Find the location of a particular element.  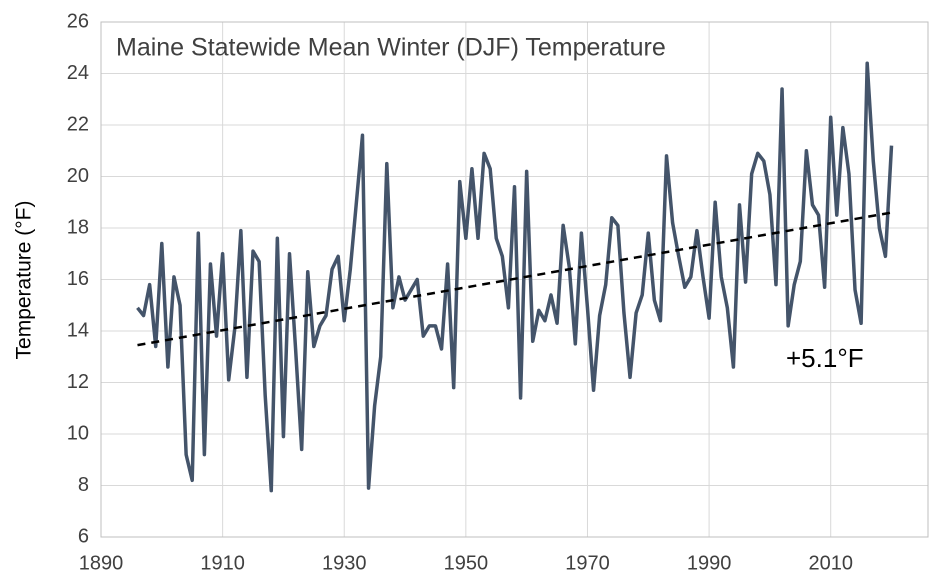

y-axis-label: Temperature (°F) is located at coordinates (24, 280).